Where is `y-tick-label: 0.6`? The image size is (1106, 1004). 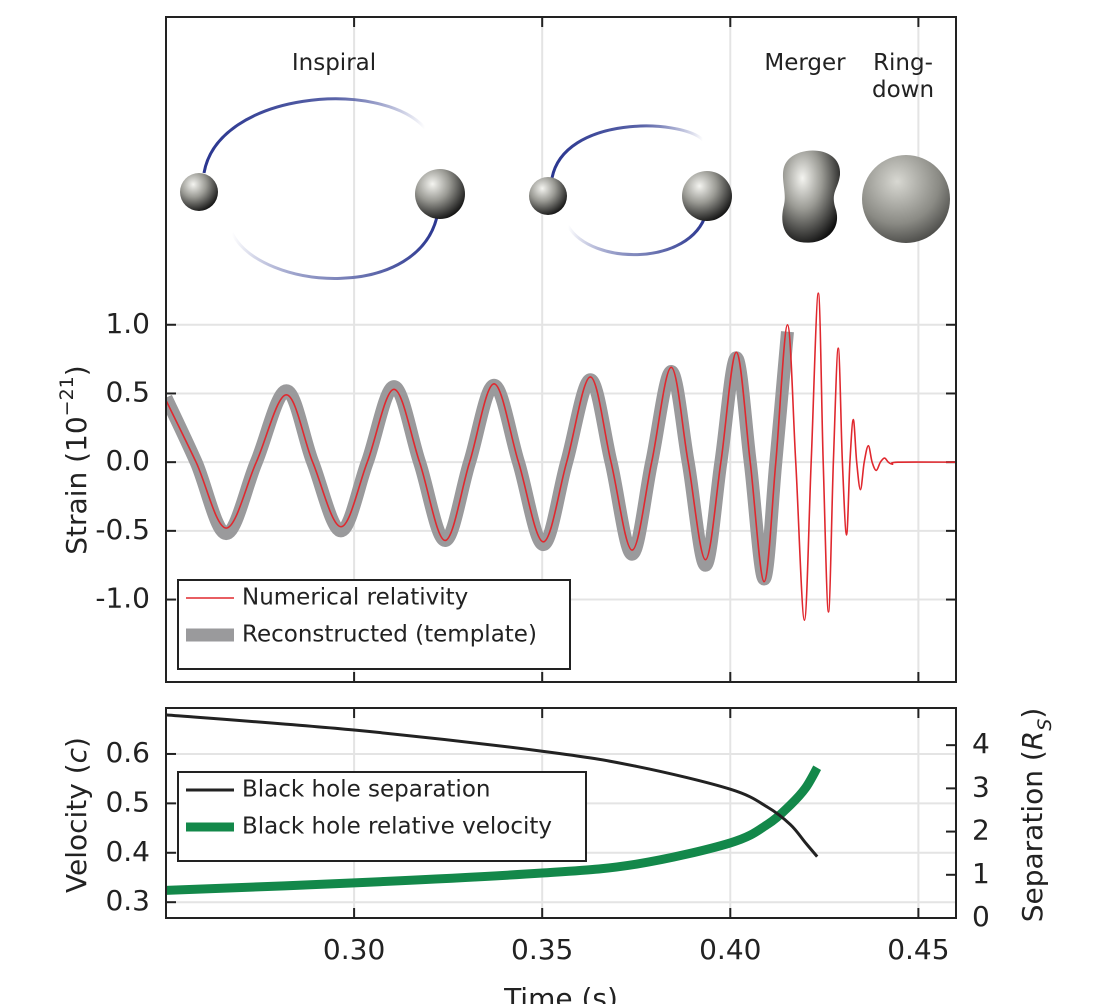 y-tick-label: 0.6 is located at coordinates (127, 752).